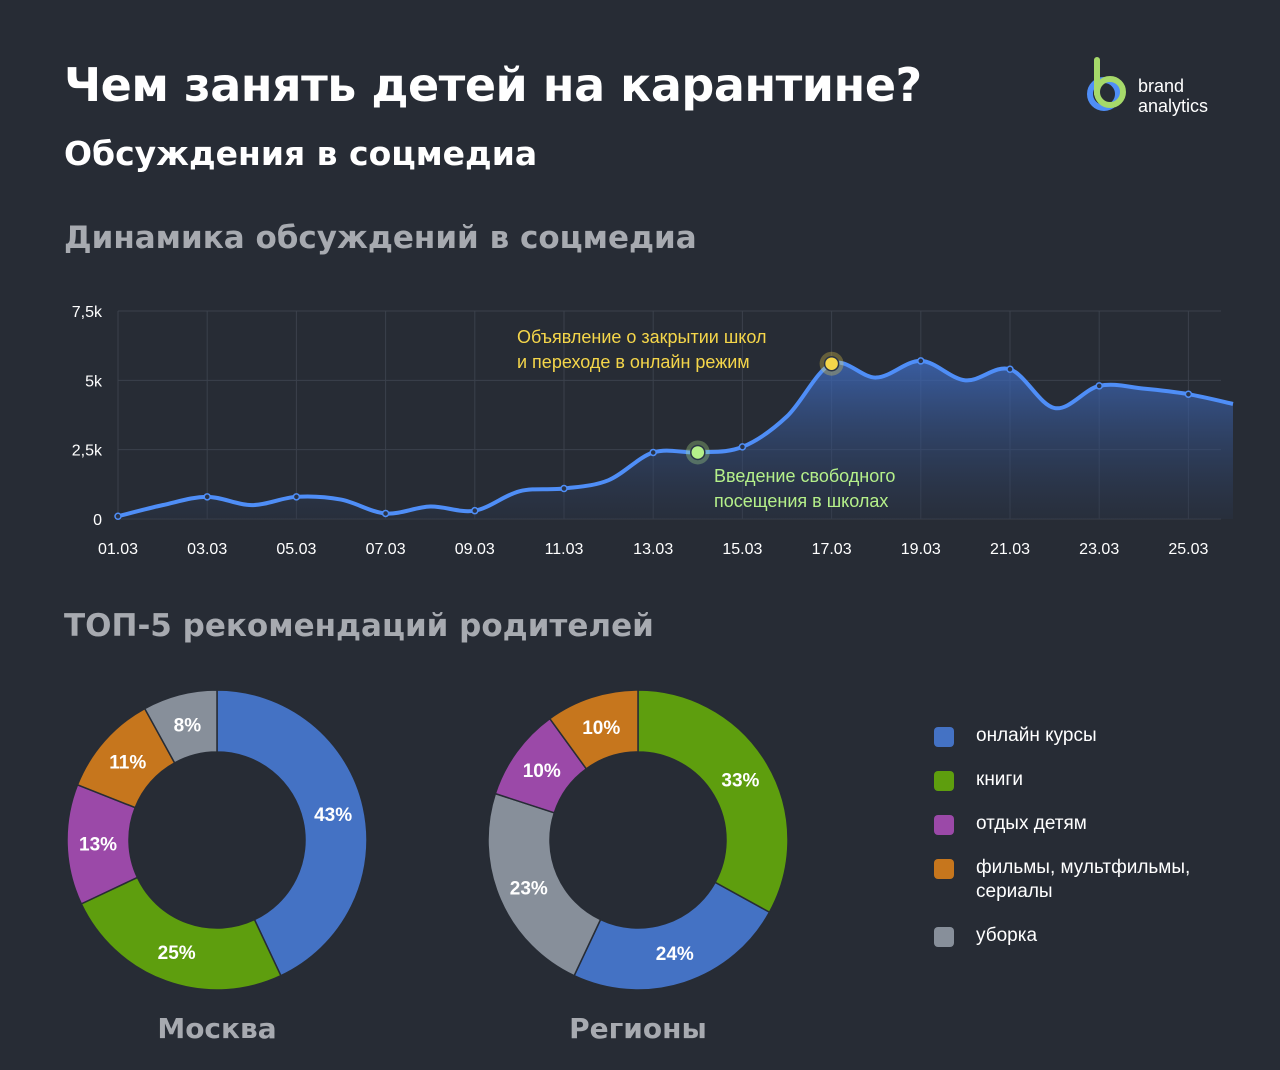 This screenshot has height=1070, width=1280. Describe the element at coordinates (475, 549) in the screenshot. I see `x-tick-label: 09.03` at that location.